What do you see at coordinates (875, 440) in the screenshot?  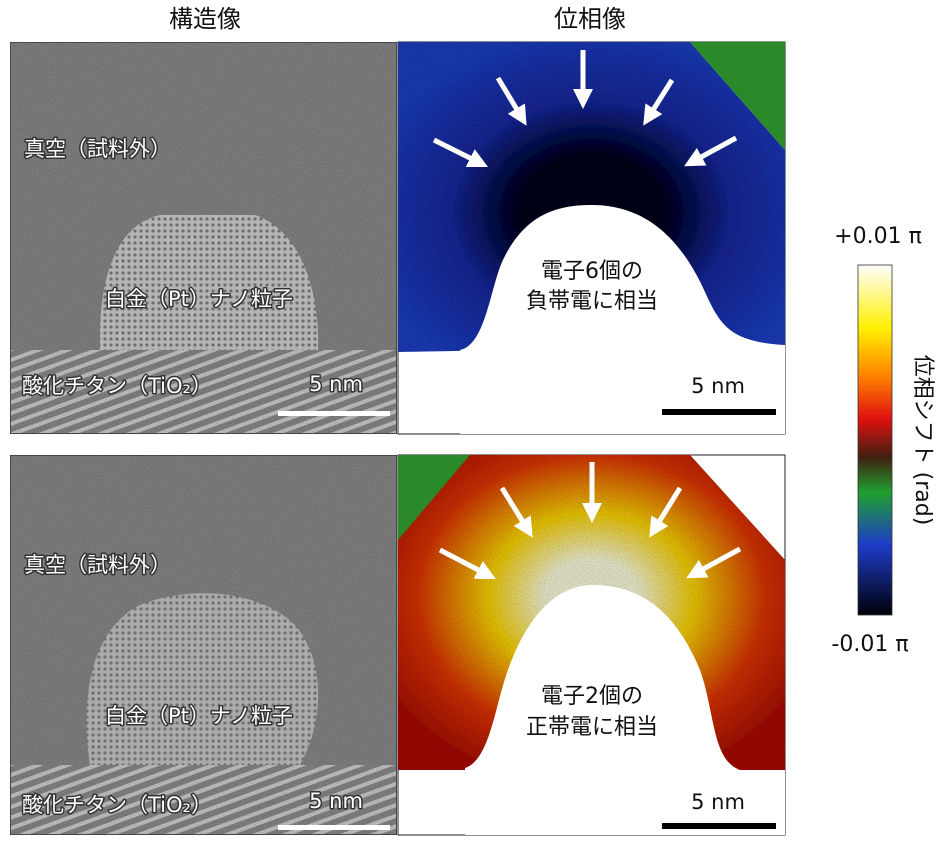 I see `colorbar-scale` at bounding box center [875, 440].